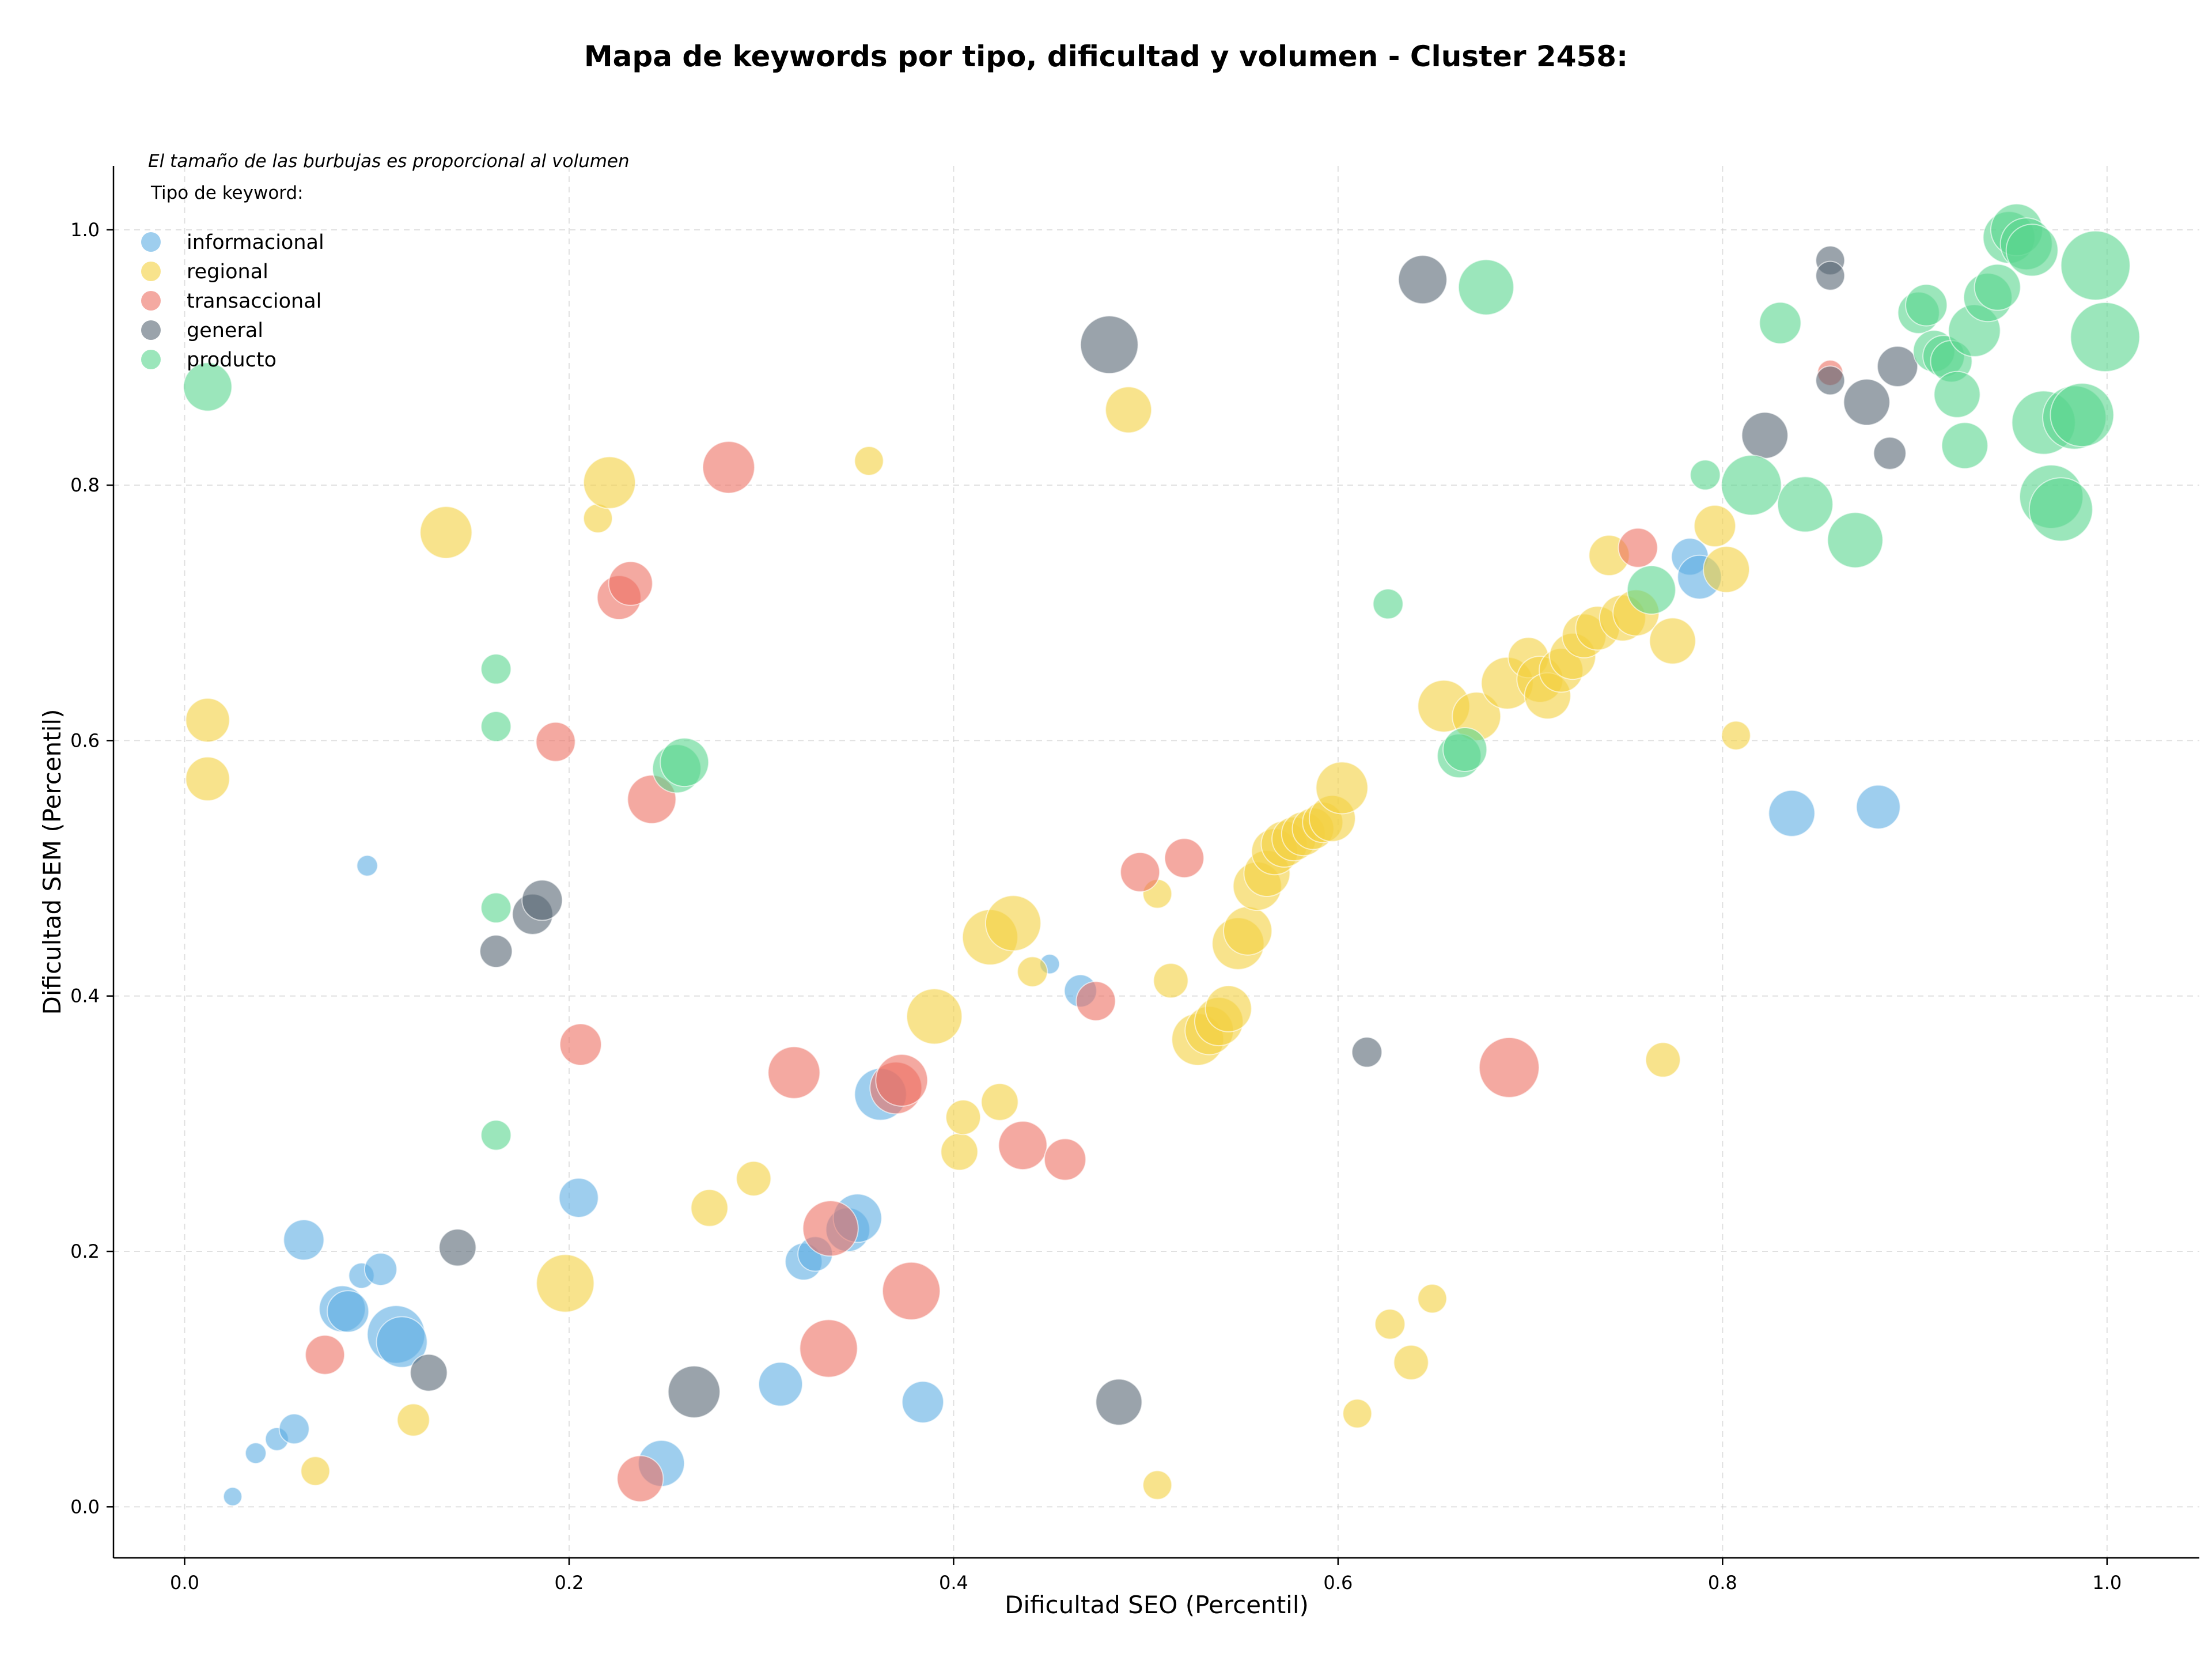 The image size is (2212, 1661). I want to click on y-axis-label: Dificultad SEM (Percentil), so click(52, 862).